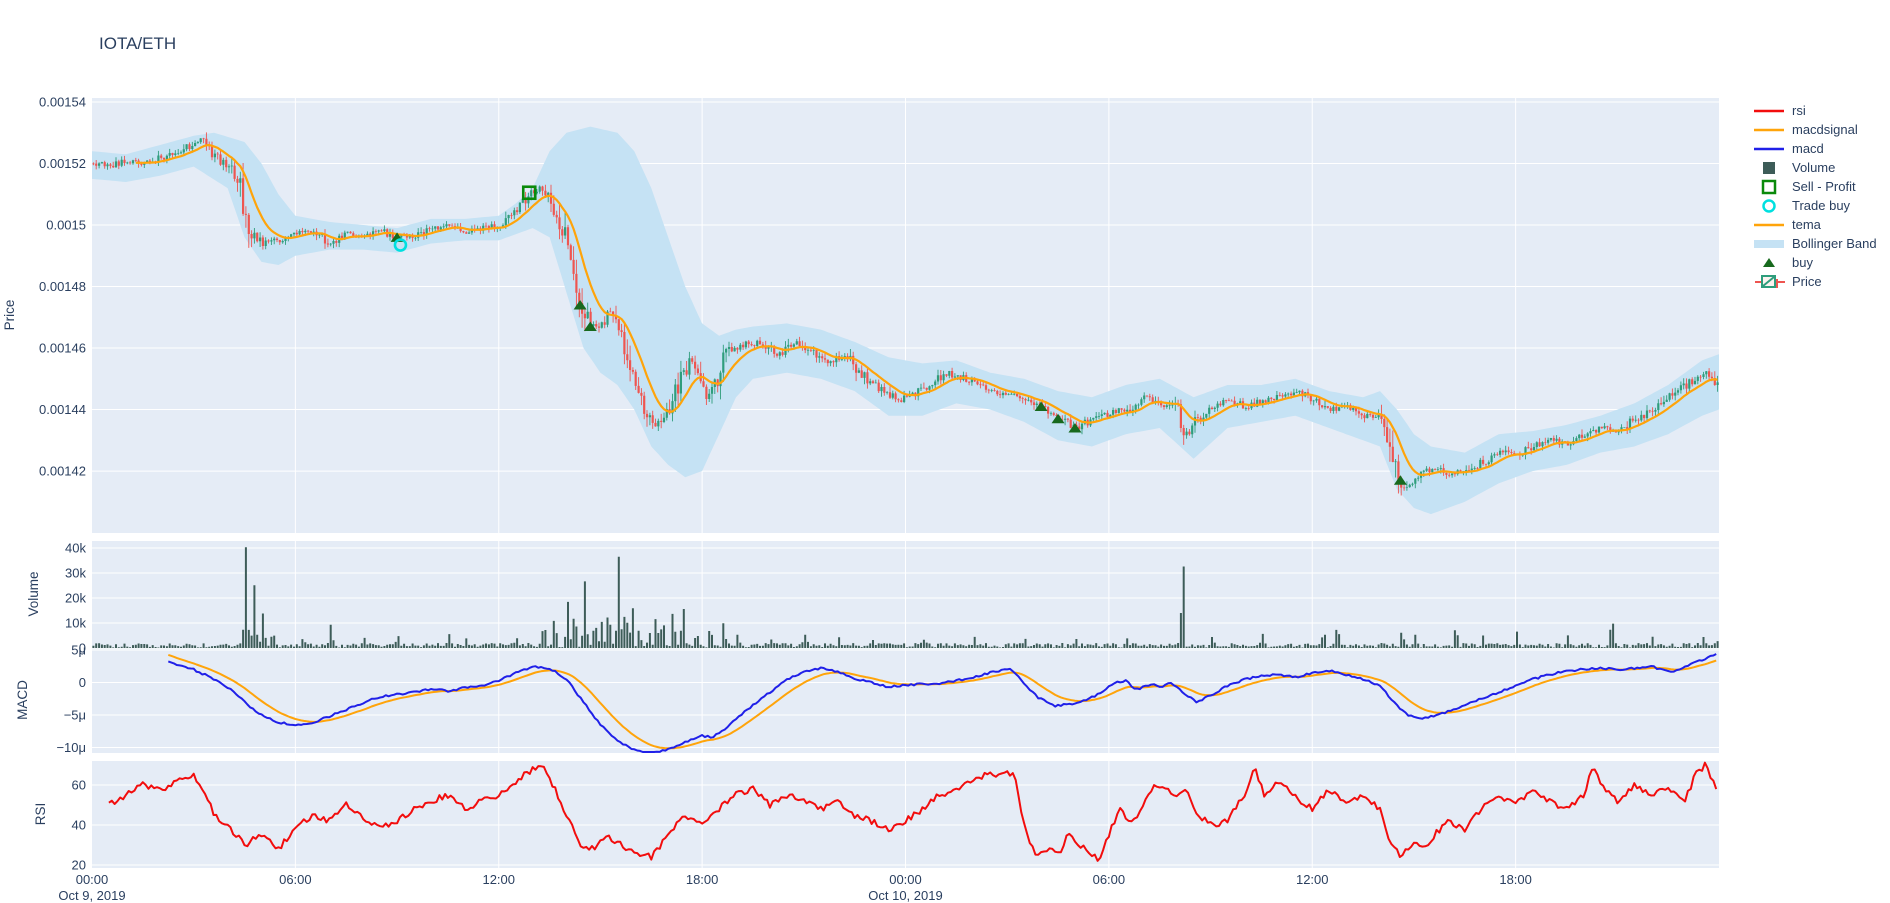 This screenshot has height=903, width=1890. I want to click on legend-item-volume: Volume, so click(1815, 167).